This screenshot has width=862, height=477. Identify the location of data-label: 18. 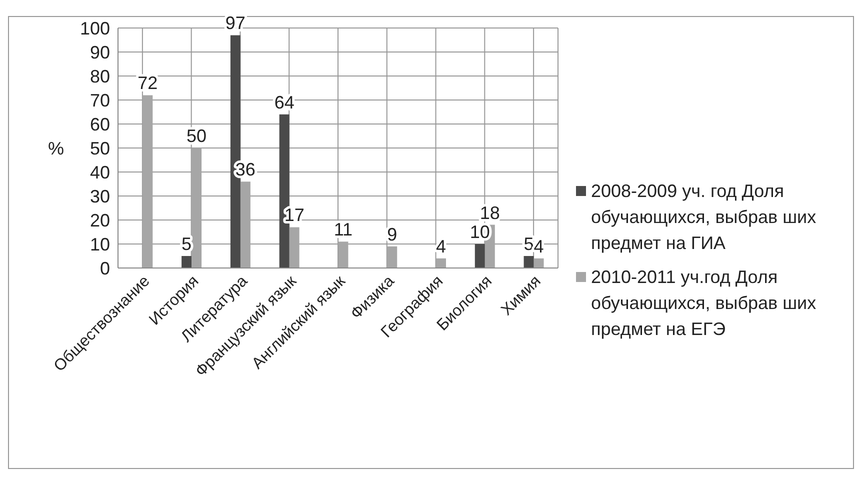
(490, 212).